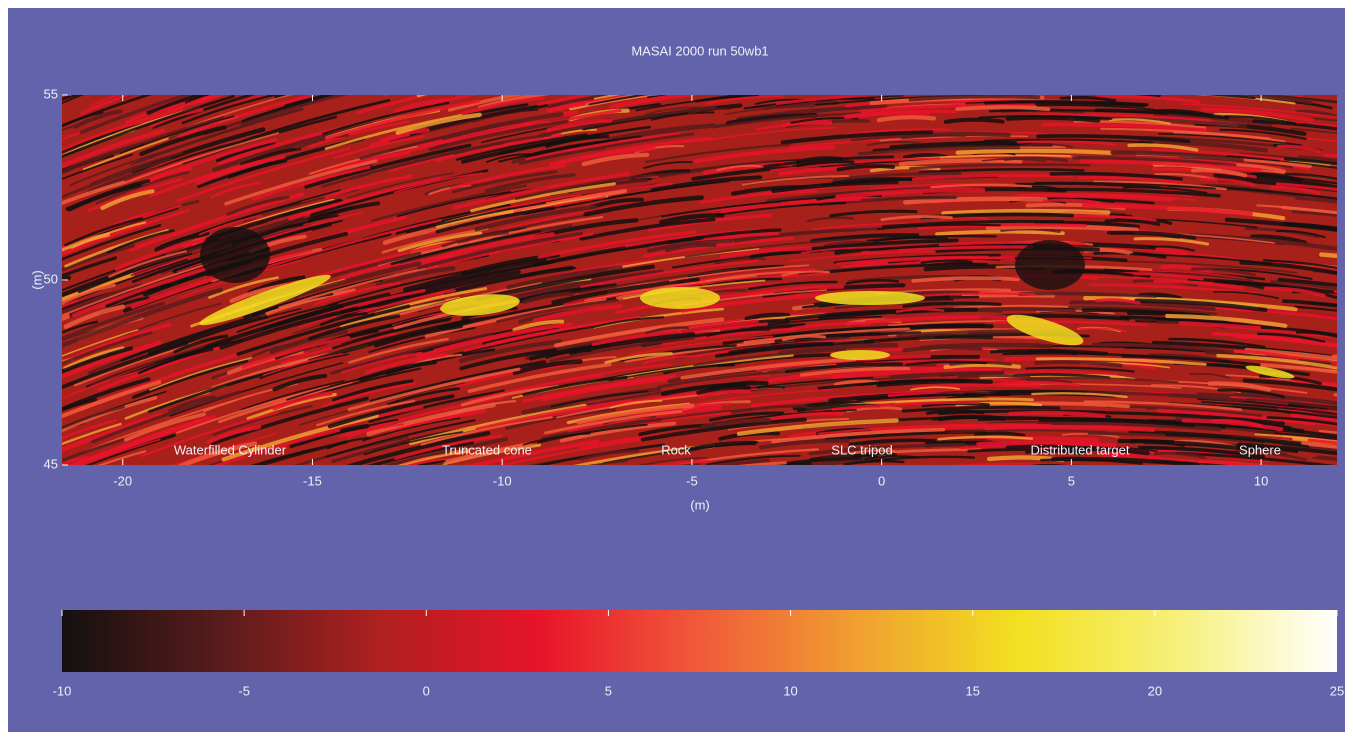 The height and width of the screenshot is (740, 1353). What do you see at coordinates (1260, 449) in the screenshot?
I see `annotation: Sphere` at bounding box center [1260, 449].